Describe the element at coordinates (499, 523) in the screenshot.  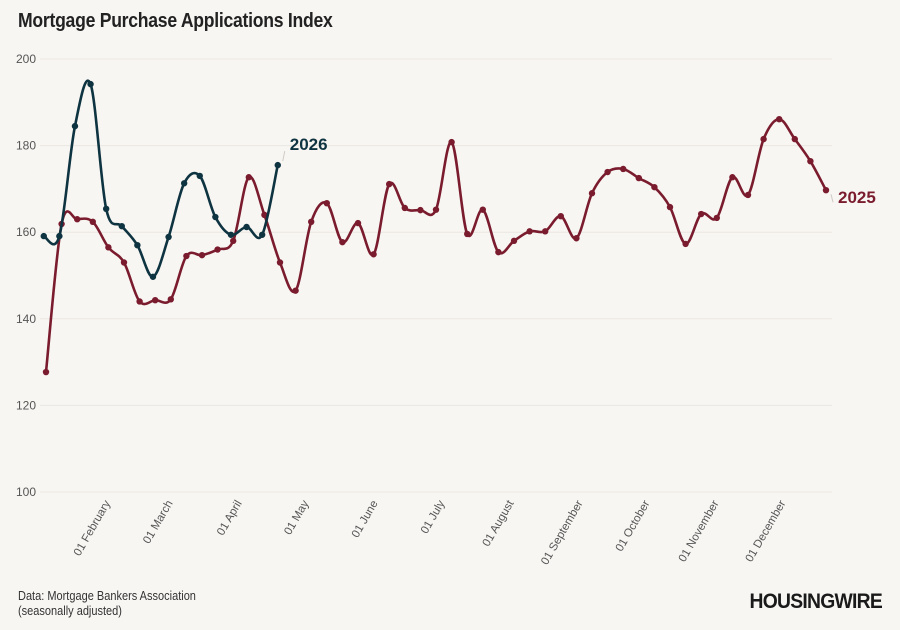
I see `x-tick-label: 01 August` at that location.